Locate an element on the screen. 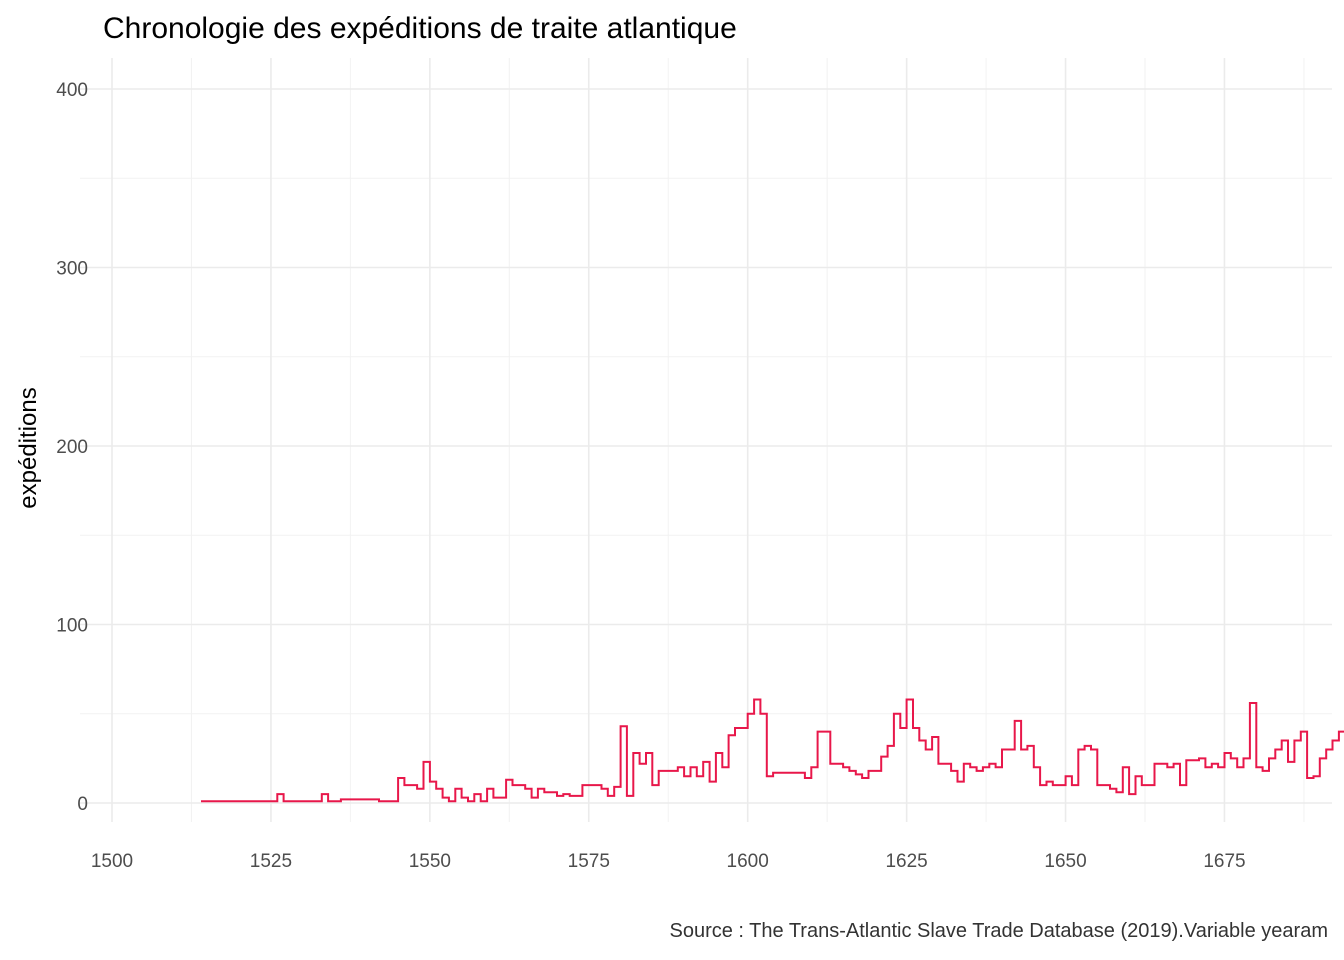 The image size is (1344, 960). x-tick-label: 1525 is located at coordinates (271, 861).